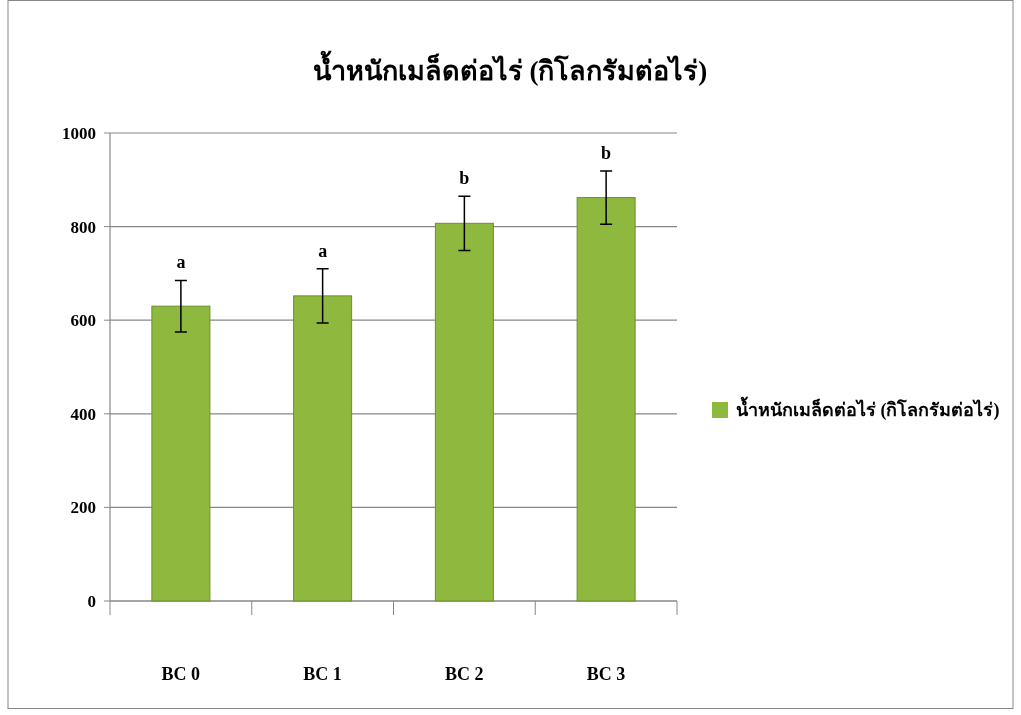 The height and width of the screenshot is (715, 1021). I want to click on x-tick-label: BC 2, so click(464, 674).